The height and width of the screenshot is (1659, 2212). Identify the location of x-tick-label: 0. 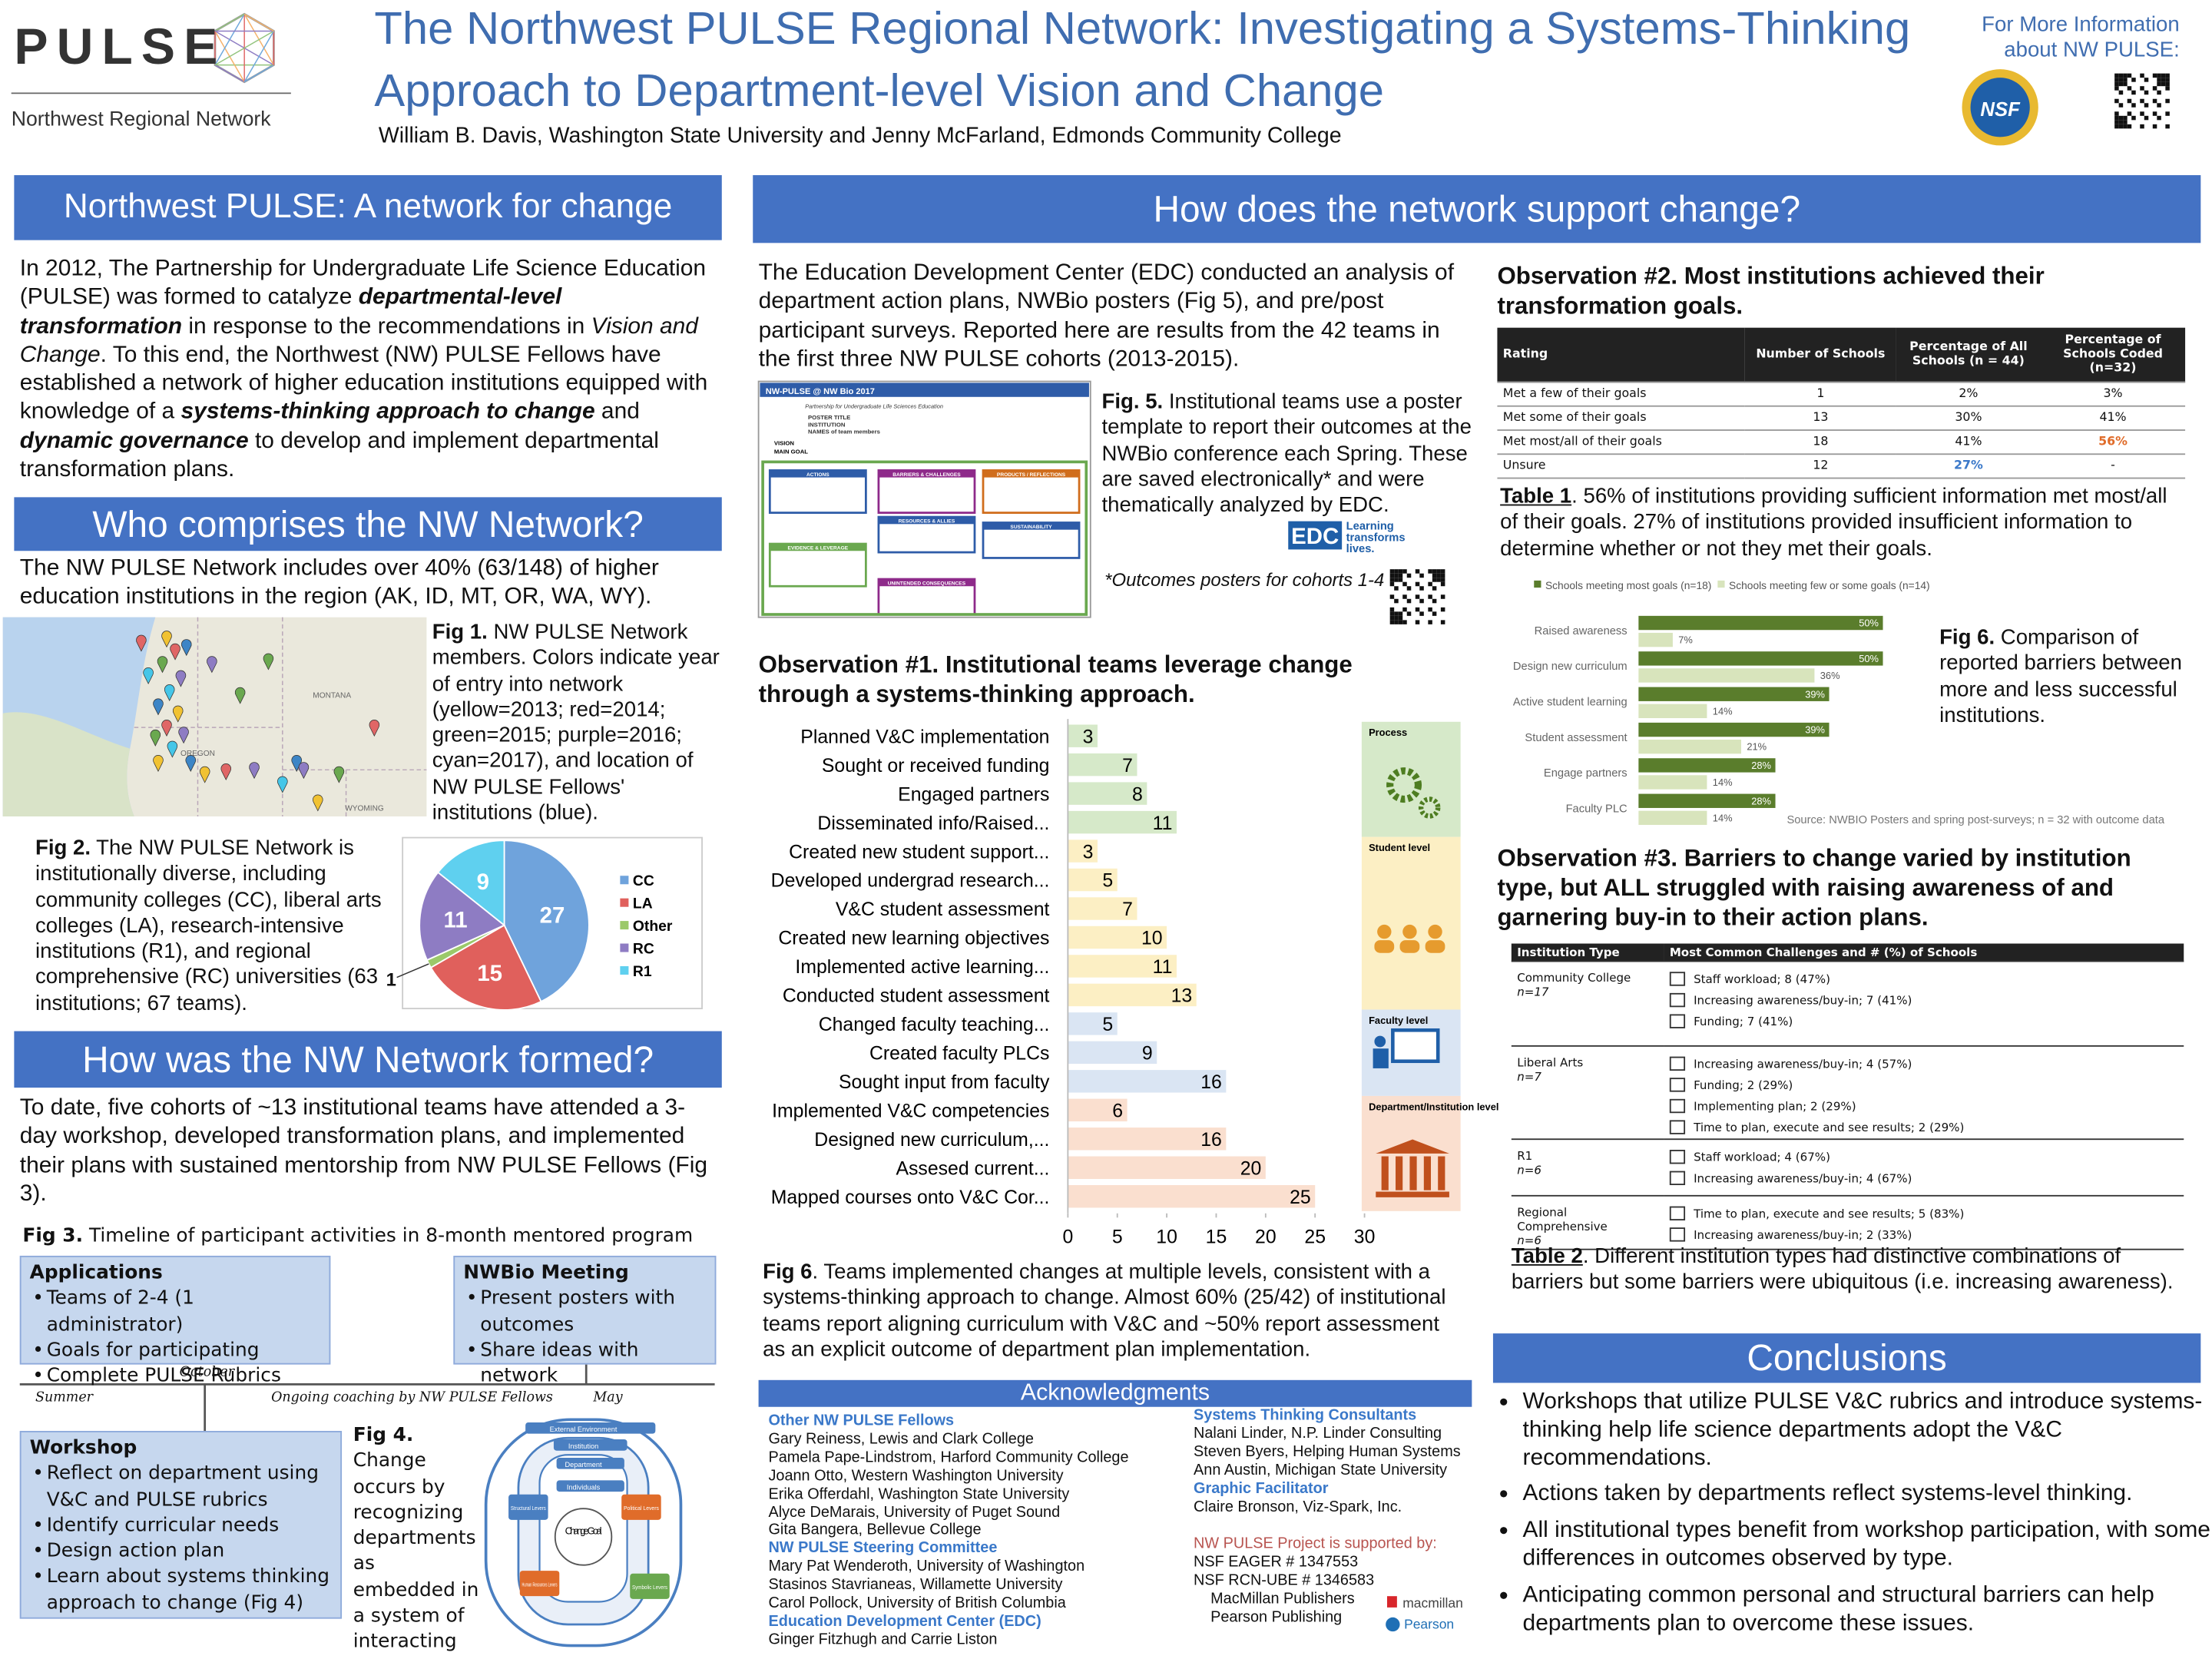
(1067, 1237).